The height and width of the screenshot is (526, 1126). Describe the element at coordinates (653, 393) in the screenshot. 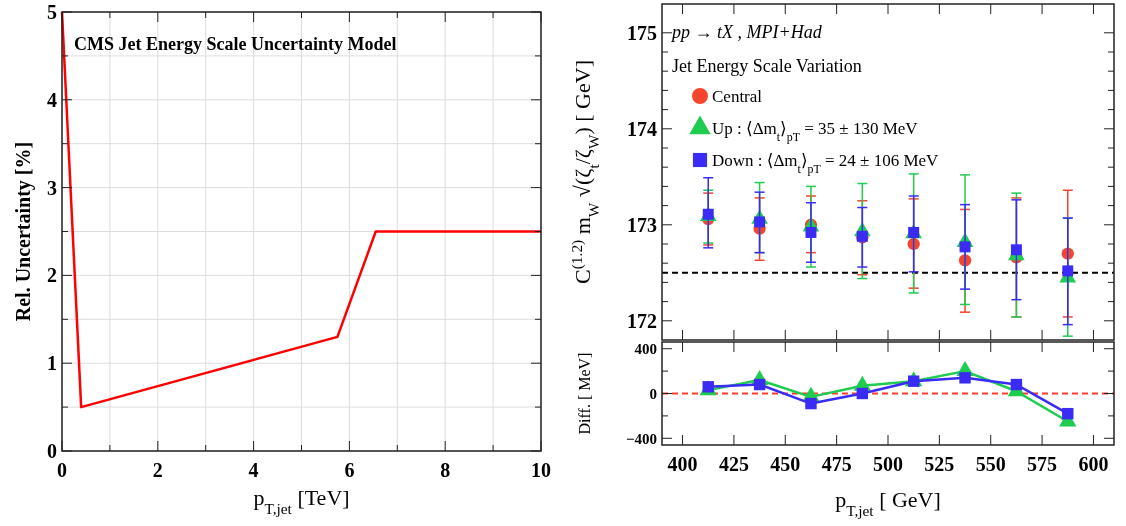

I see `y-tick-label: 0` at that location.